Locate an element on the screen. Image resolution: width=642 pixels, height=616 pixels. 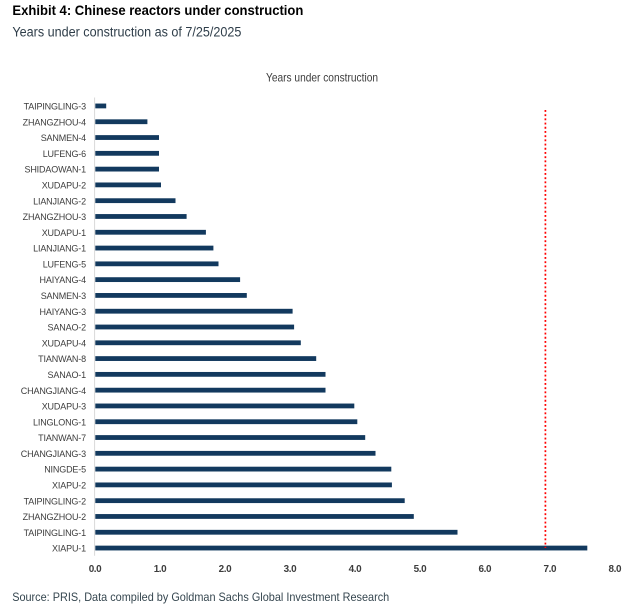
svg-text: SANMEN-3 is located at coordinates (63, 296).